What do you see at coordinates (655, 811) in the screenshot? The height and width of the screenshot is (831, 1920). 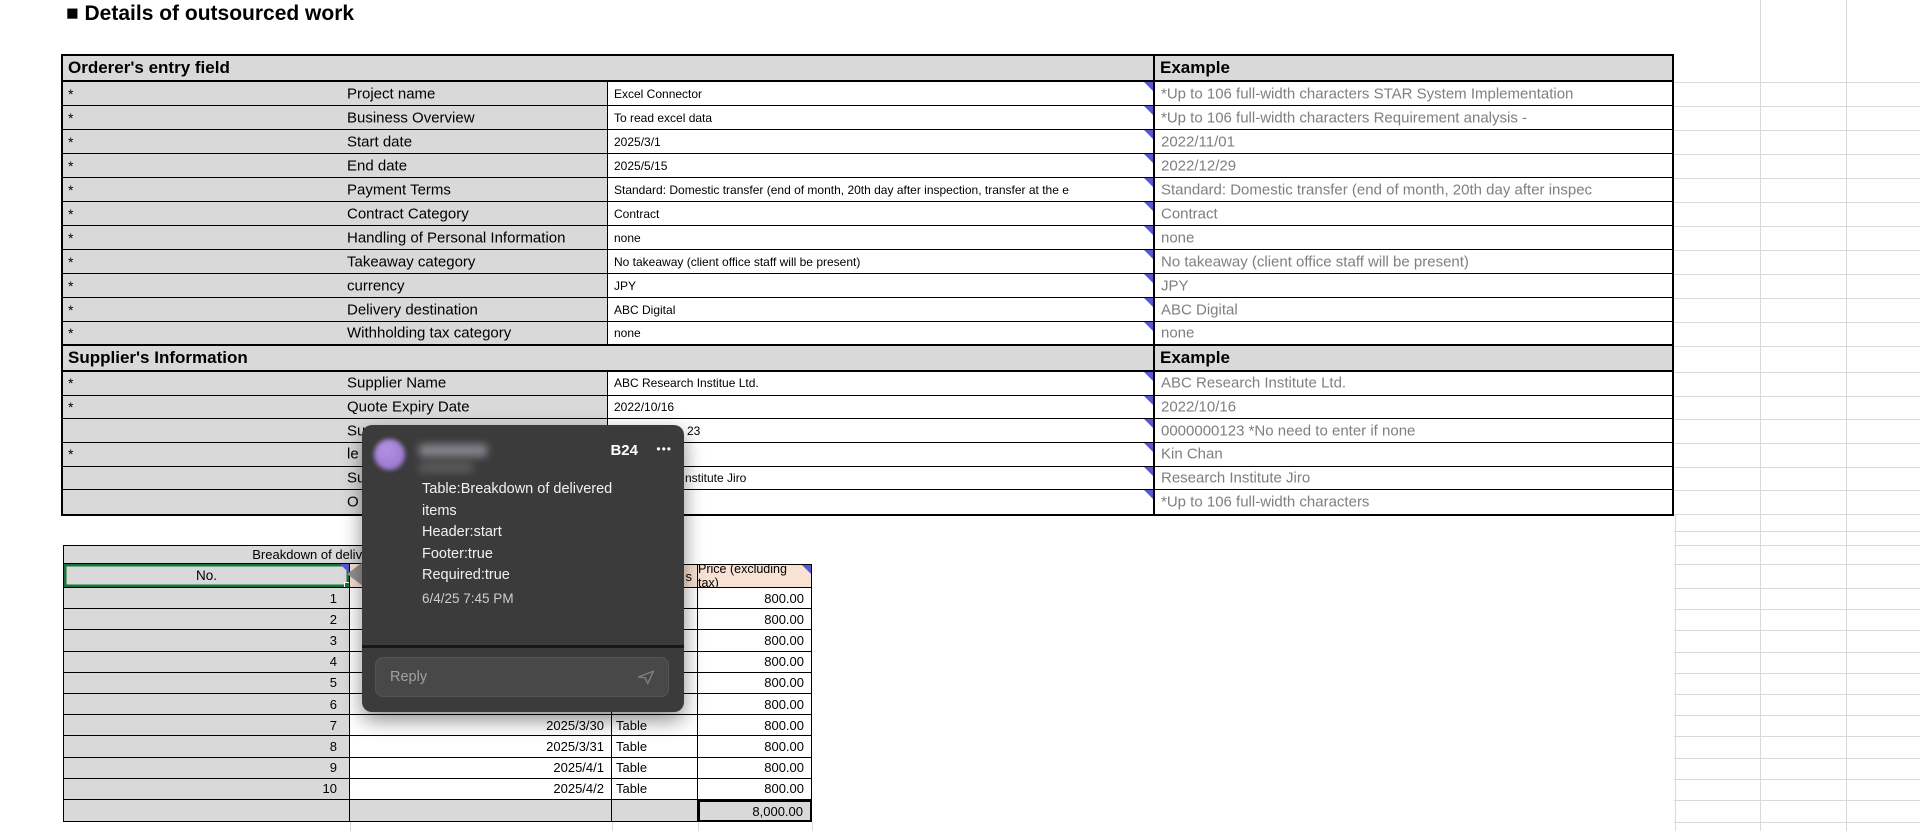 I see `total-row-item-cell` at bounding box center [655, 811].